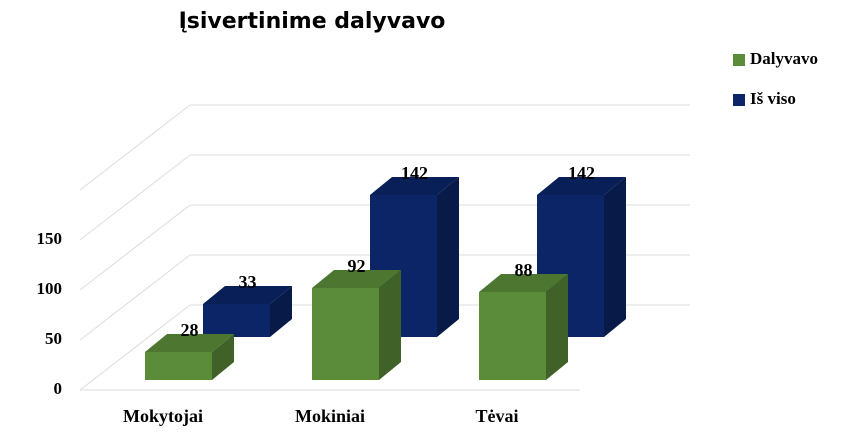  I want to click on chart-title: Įsivertinime dalyvavo, so click(312, 21).